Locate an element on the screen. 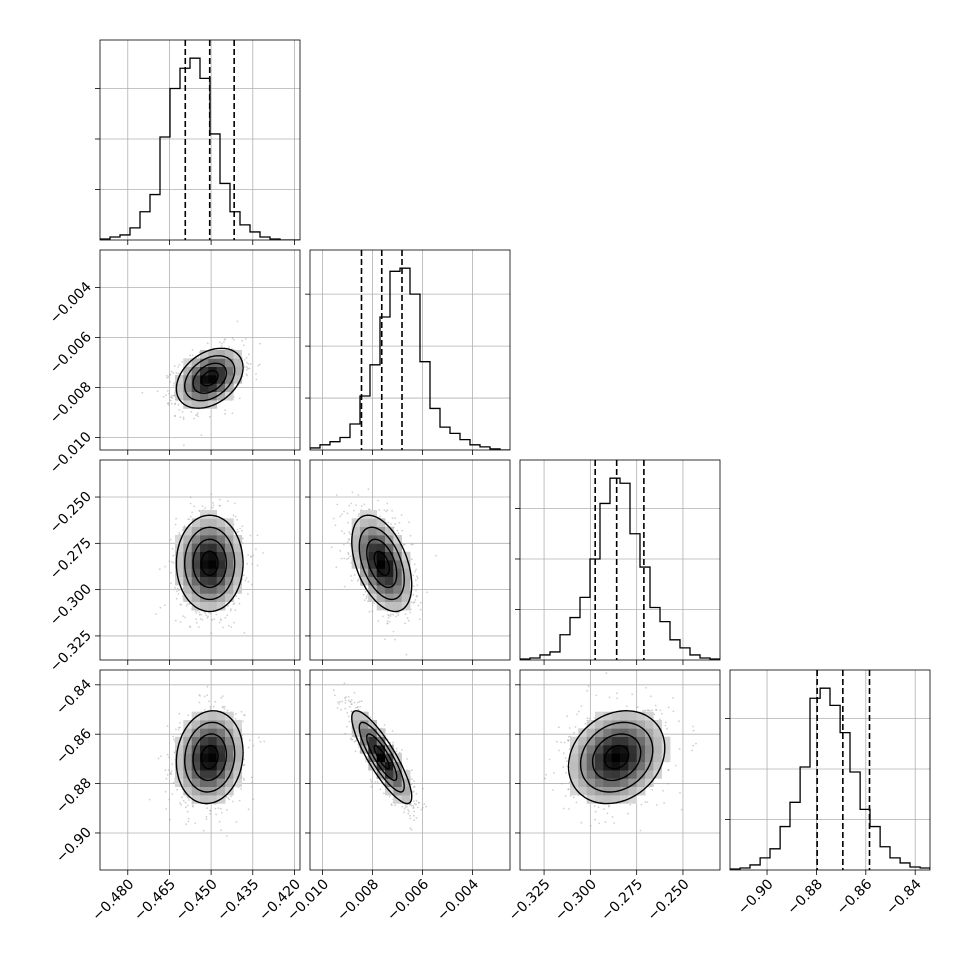  histogram-p1 is located at coordinates (410, 358).